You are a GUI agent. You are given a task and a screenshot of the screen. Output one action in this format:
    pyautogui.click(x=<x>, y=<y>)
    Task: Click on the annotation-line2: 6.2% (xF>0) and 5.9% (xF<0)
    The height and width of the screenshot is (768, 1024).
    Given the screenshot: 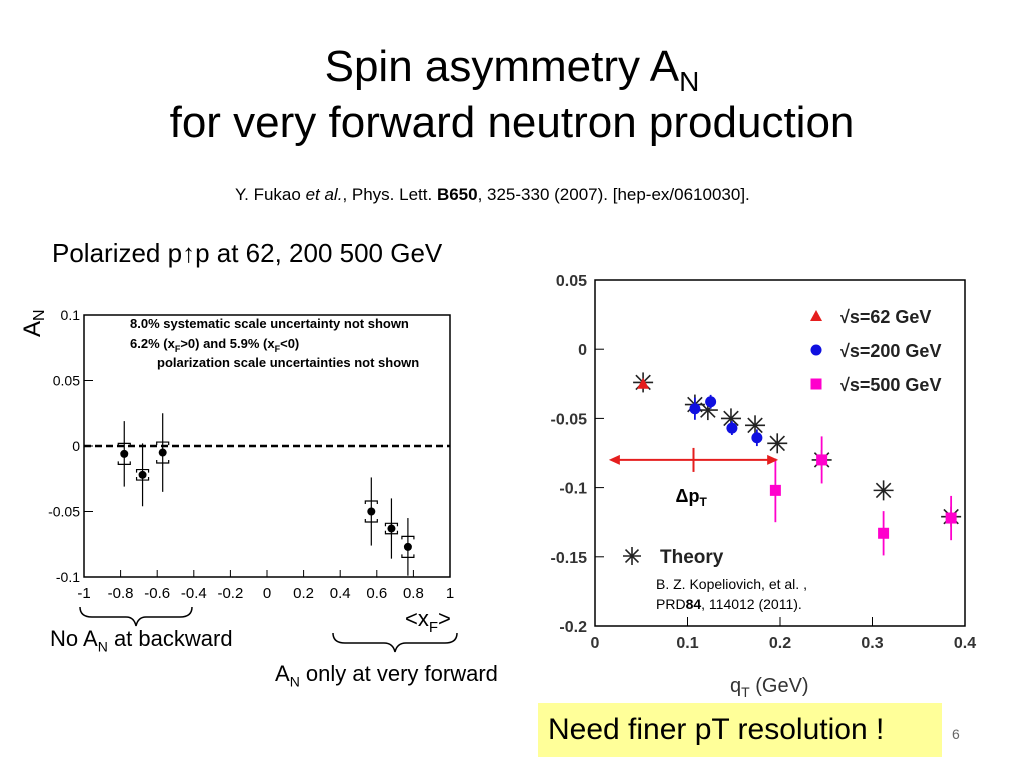 What is the action you would take?
    pyautogui.click(x=214, y=345)
    